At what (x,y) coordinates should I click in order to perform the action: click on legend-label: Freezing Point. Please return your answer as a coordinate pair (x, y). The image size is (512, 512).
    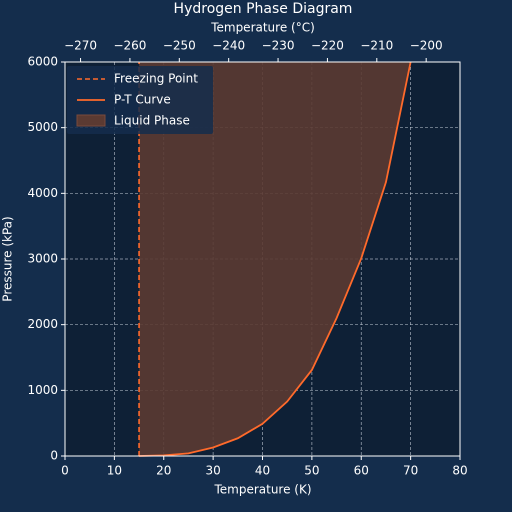
    Looking at the image, I should click on (156, 79).